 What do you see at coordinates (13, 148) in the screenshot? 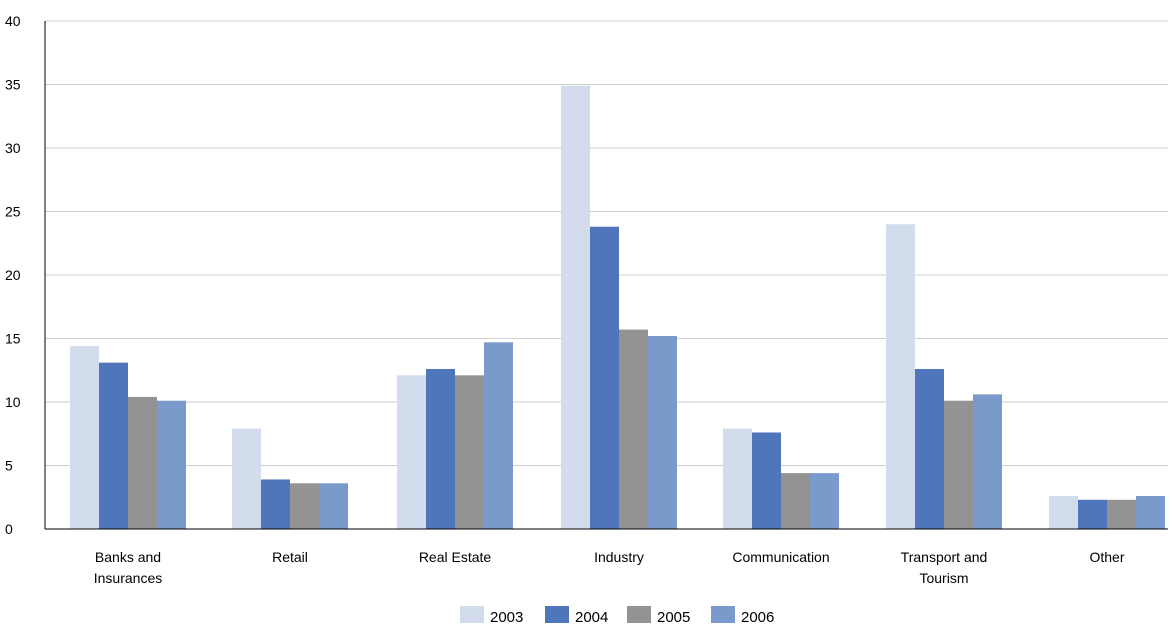
I see `y-tick-label: 30` at bounding box center [13, 148].